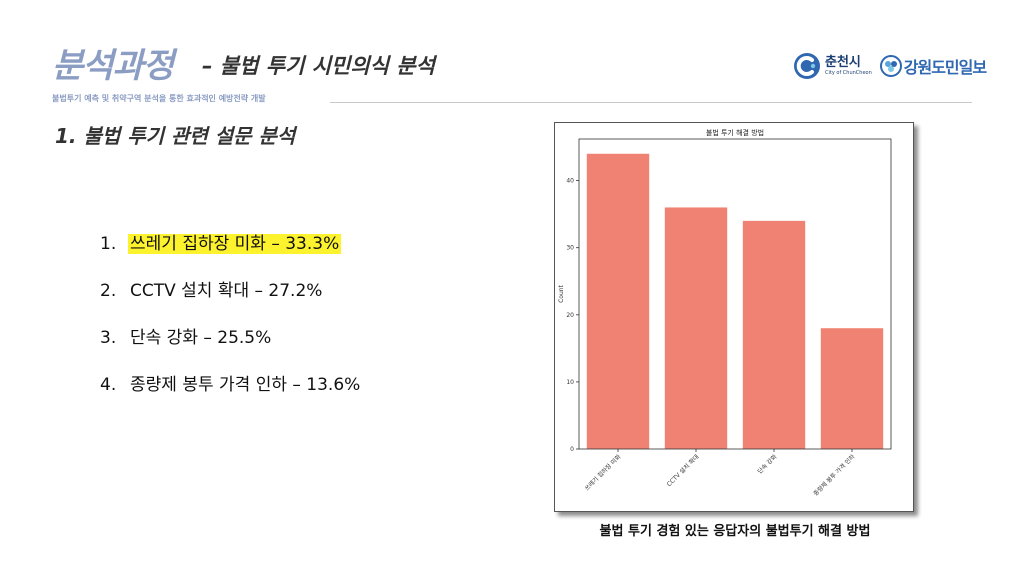  Describe the element at coordinates (945, 67) in the screenshot. I see `gangwon-logo-text: 강원도민일보` at that location.